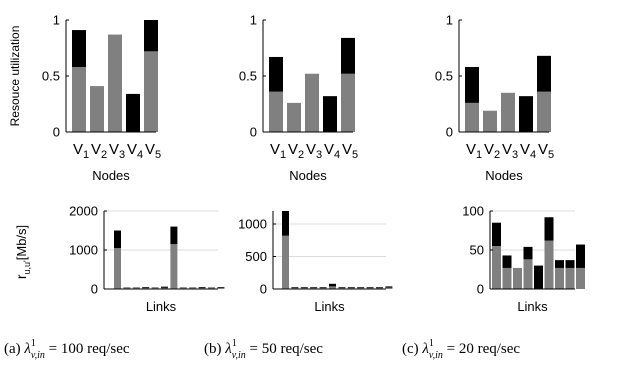  What do you see at coordinates (494, 98) in the screenshot?
I see `chart-c-top: 0 0.5 1 V1 V2 V3 V4 V5 Nodes` at bounding box center [494, 98].